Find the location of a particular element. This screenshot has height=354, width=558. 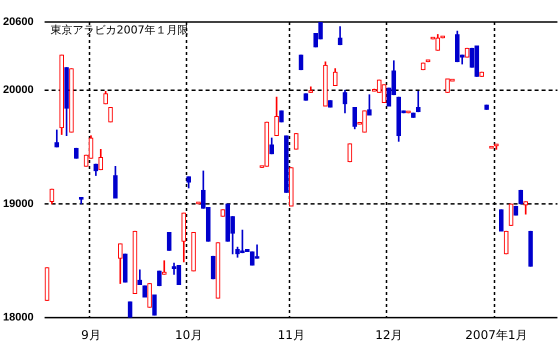

x-tick-label: 2007年1月 is located at coordinates (496, 335).